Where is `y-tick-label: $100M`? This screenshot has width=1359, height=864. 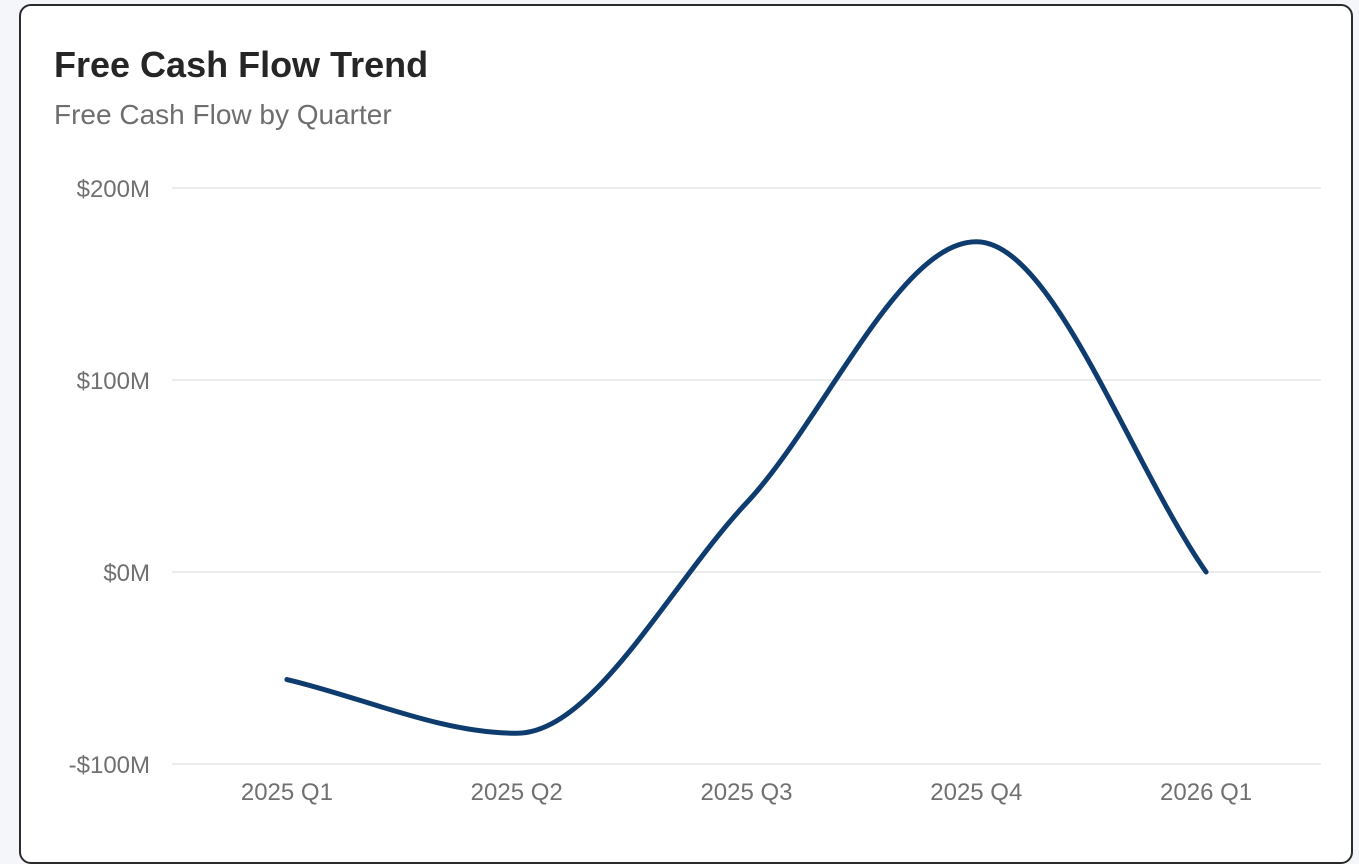 y-tick-label: $100M is located at coordinates (113, 381).